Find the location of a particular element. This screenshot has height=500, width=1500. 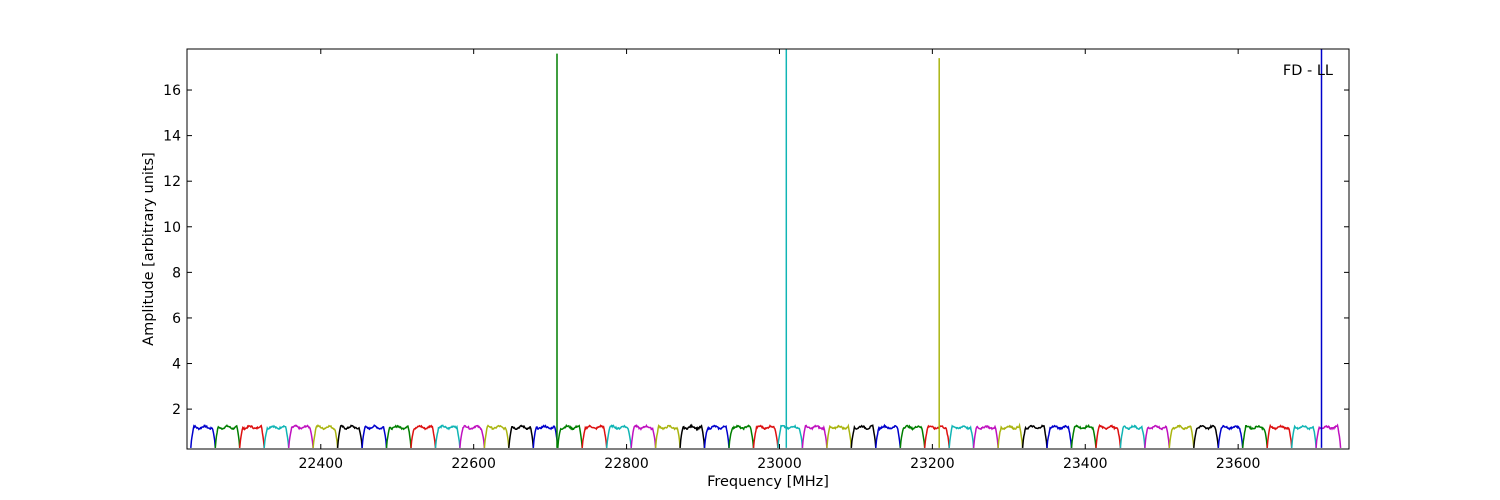

y-axis-label: Amplitude [arbitrary units] is located at coordinates (149, 249).